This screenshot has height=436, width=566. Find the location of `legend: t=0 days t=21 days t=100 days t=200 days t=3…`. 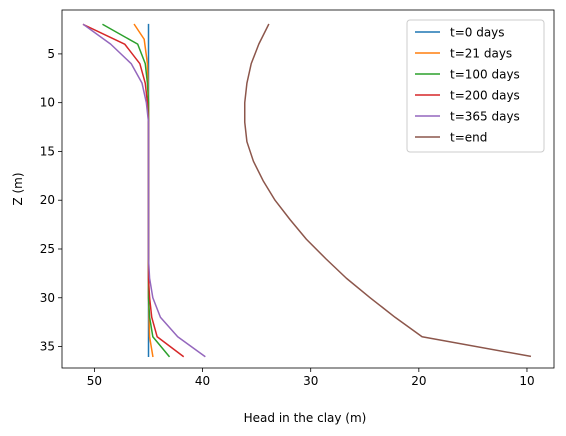

legend: t=0 days t=21 days t=100 days t=200 days t=3… is located at coordinates (475, 86).